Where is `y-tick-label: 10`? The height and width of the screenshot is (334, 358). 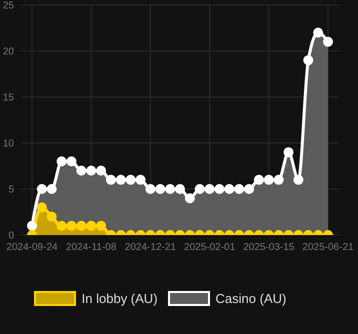
y-tick-label: 10 is located at coordinates (8, 144).